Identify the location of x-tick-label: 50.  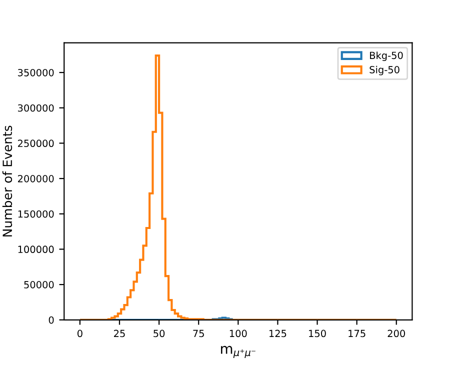
(159, 334).